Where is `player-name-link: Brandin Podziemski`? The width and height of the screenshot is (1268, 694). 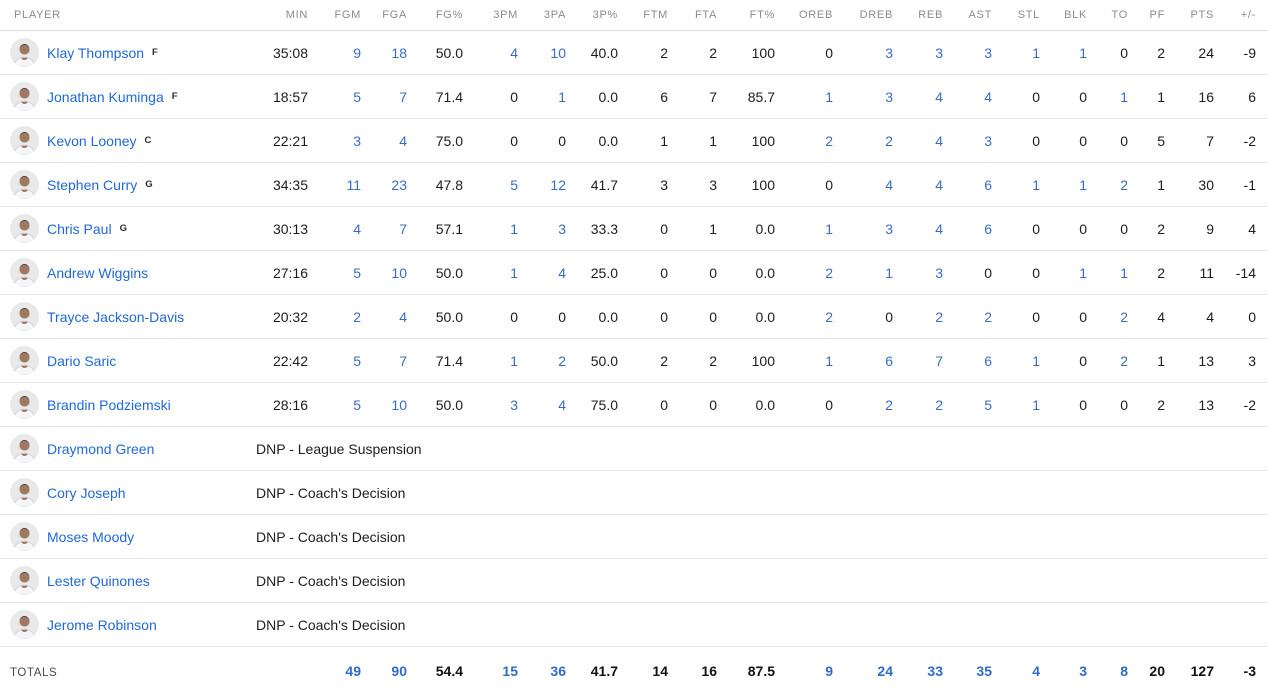
player-name-link: Brandin Podziemski is located at coordinates (109, 404).